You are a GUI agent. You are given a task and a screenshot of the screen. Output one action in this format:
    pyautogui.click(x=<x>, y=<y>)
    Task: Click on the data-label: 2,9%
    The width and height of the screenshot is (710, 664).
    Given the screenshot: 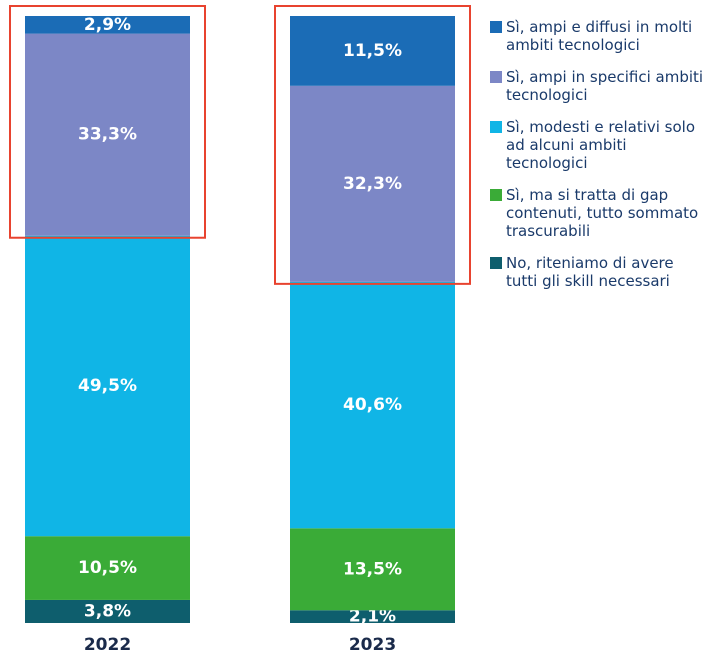 What is the action you would take?
    pyautogui.click(x=107, y=25)
    